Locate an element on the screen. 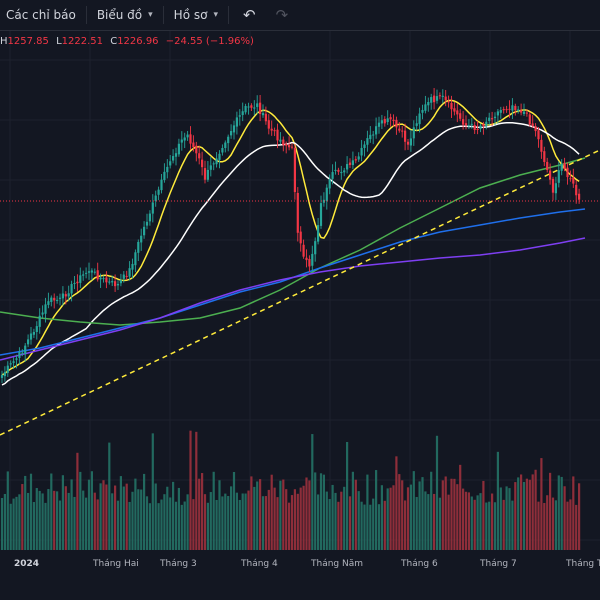 The height and width of the screenshot is (600, 600). change-value: −24.55 (−1.96%) is located at coordinates (209, 41).